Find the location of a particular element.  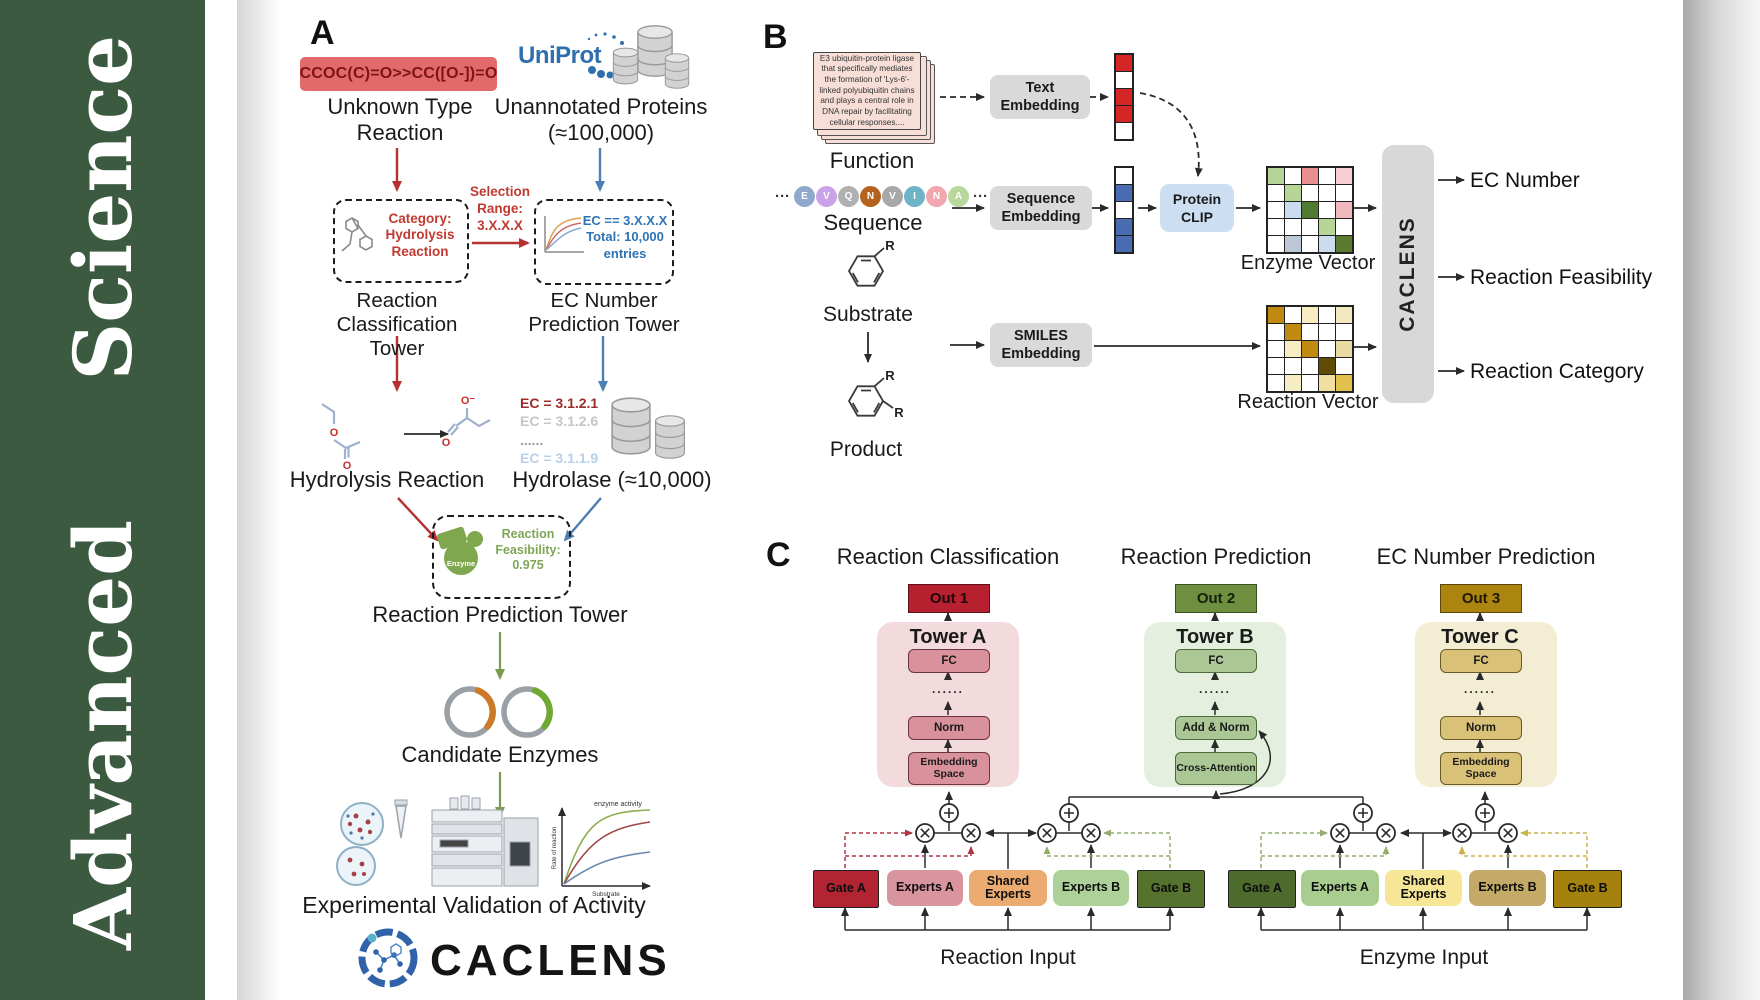

multiply-plus-nodes is located at coordinates (1216, 823).